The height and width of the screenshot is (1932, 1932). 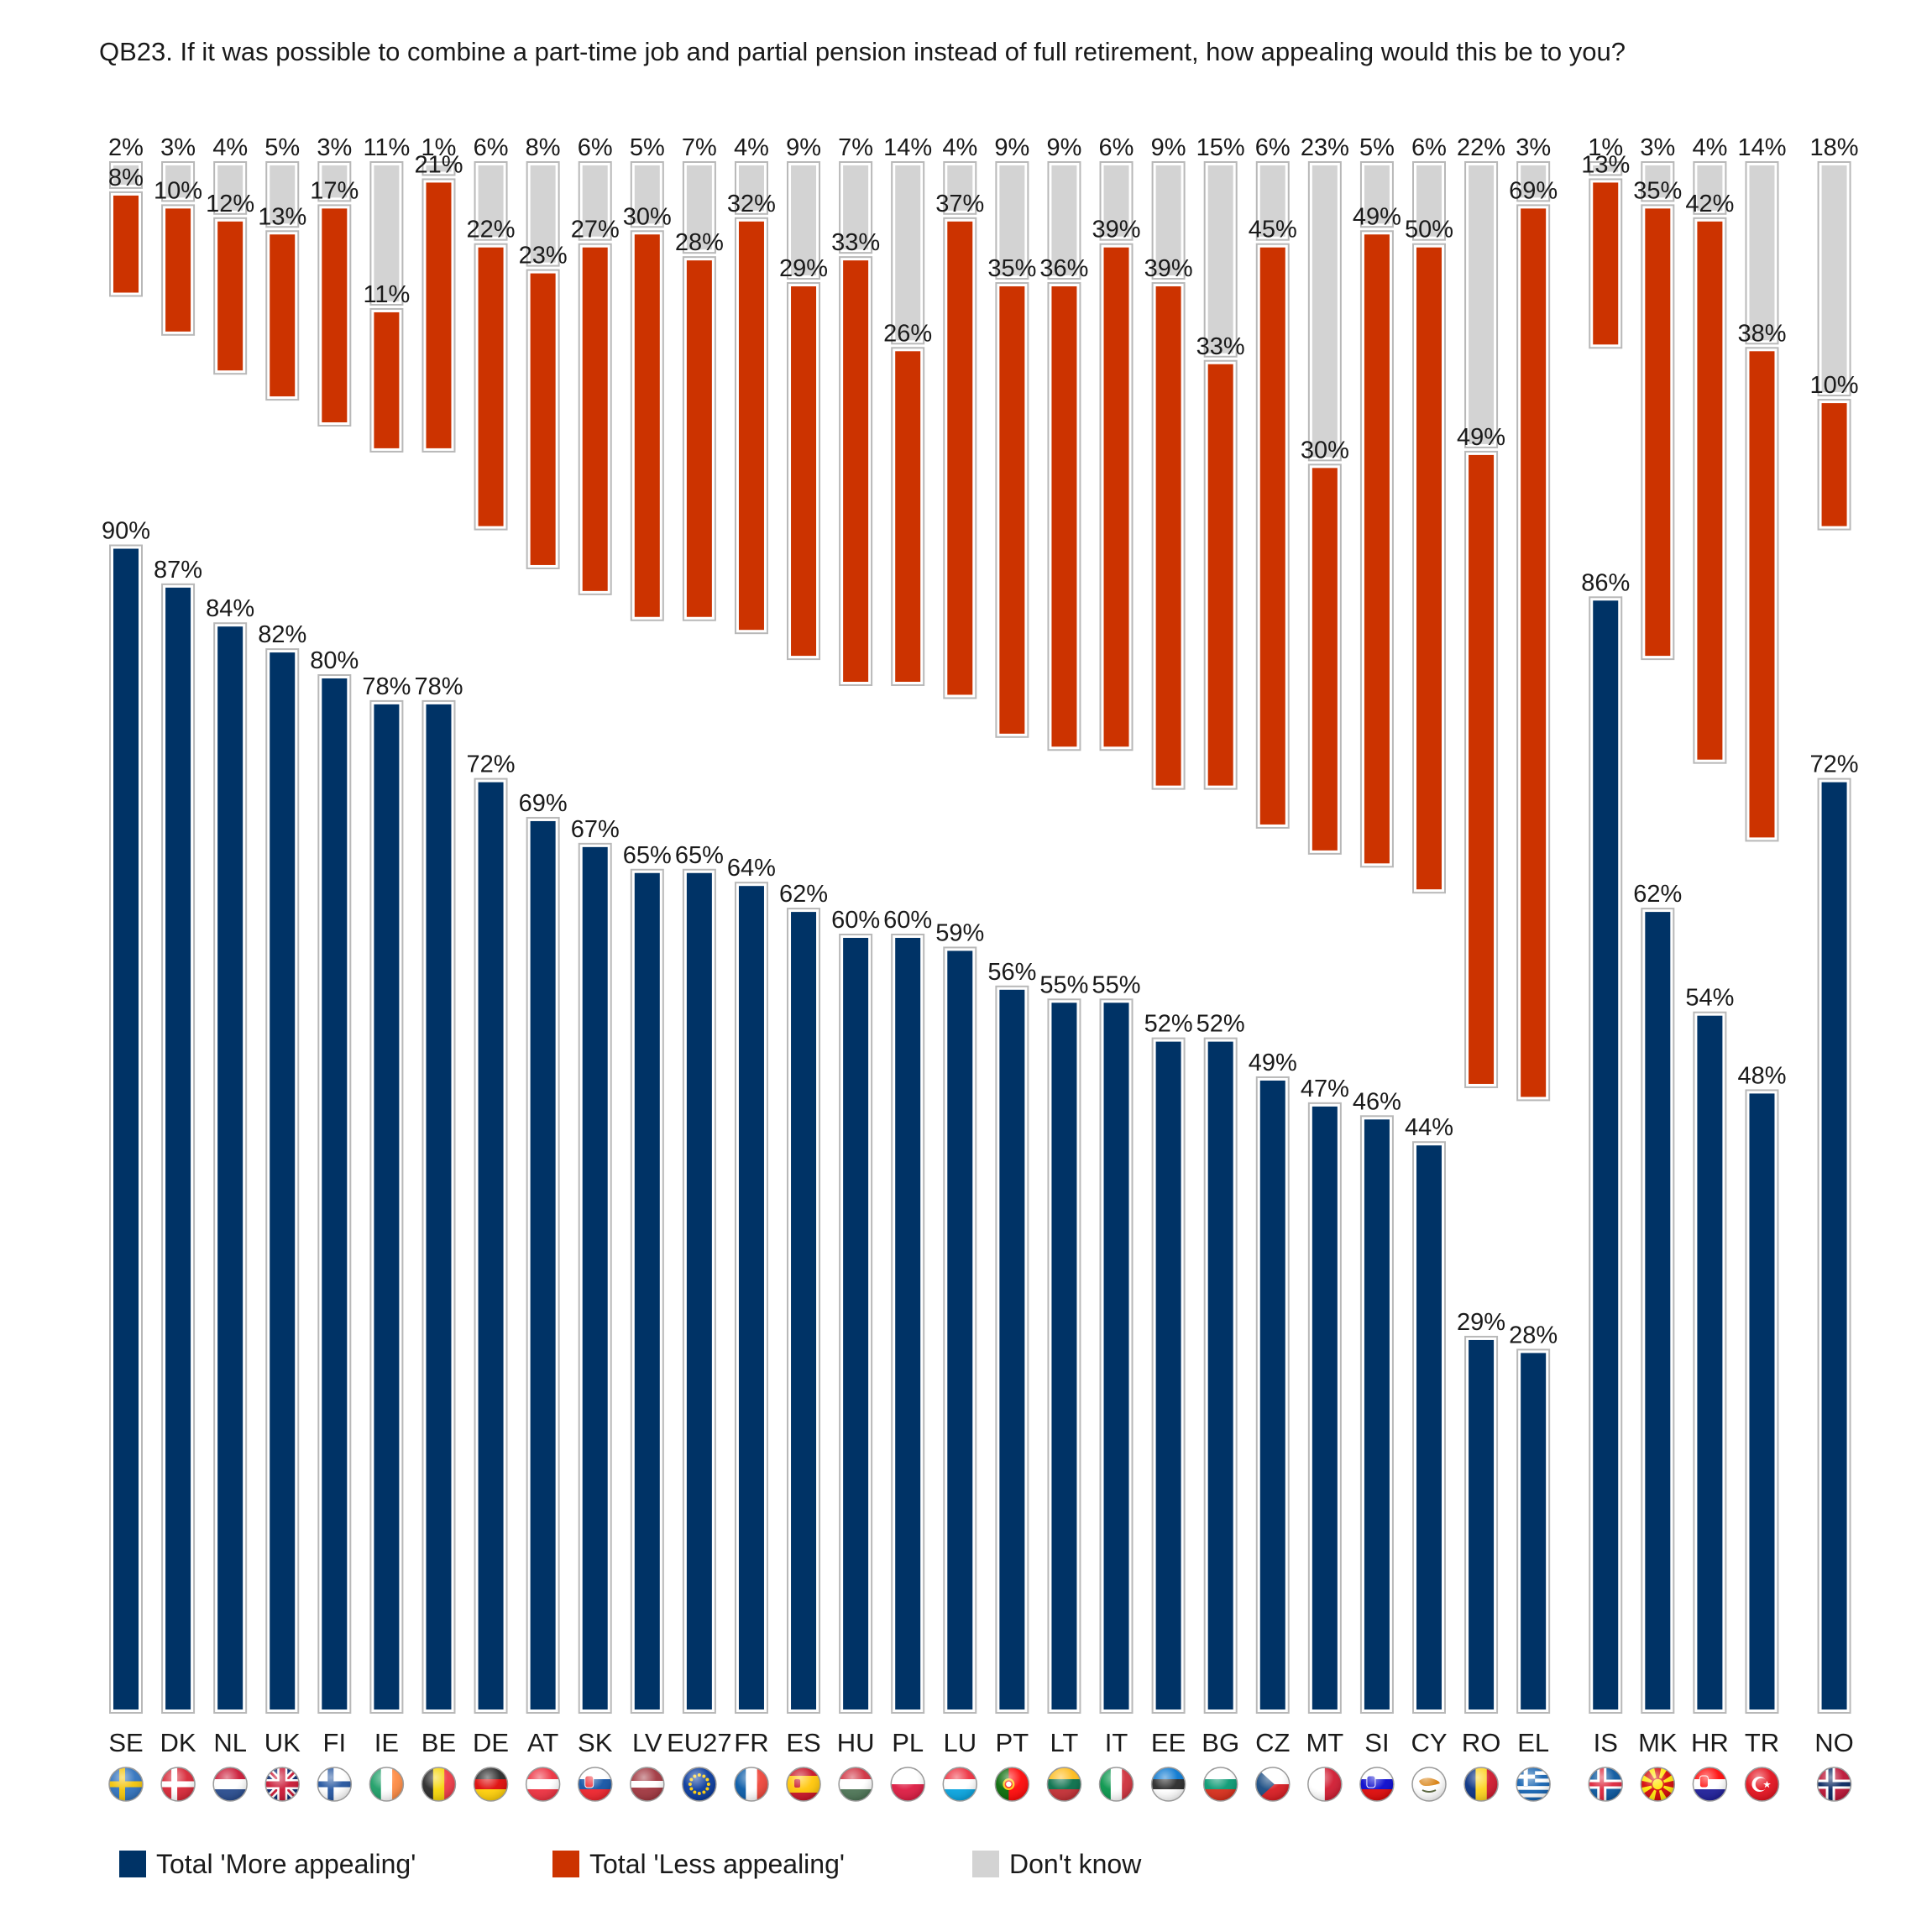 What do you see at coordinates (1534, 1335) in the screenshot?
I see `label-more-el: 28%` at bounding box center [1534, 1335].